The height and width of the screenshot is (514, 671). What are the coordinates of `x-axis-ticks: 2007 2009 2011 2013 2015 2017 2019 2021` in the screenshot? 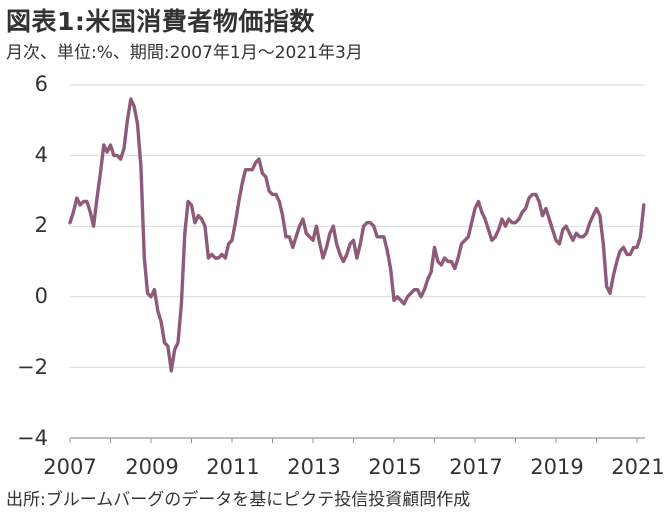 It's located at (354, 458).